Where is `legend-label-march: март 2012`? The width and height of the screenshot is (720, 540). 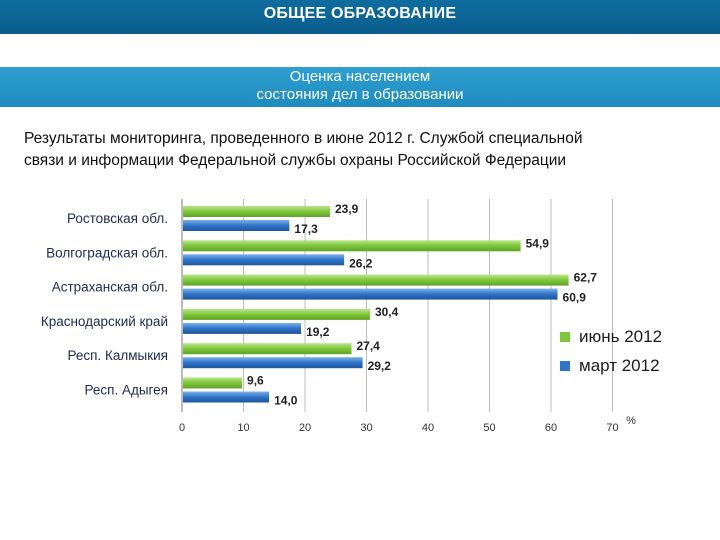 legend-label-march: март 2012 is located at coordinates (619, 365).